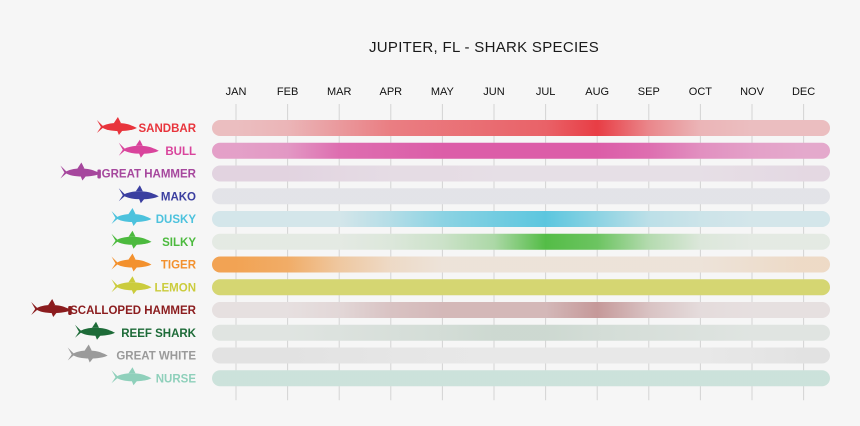 Image resolution: width=860 pixels, height=426 pixels. I want to click on label-silky: SILKY, so click(179, 243).